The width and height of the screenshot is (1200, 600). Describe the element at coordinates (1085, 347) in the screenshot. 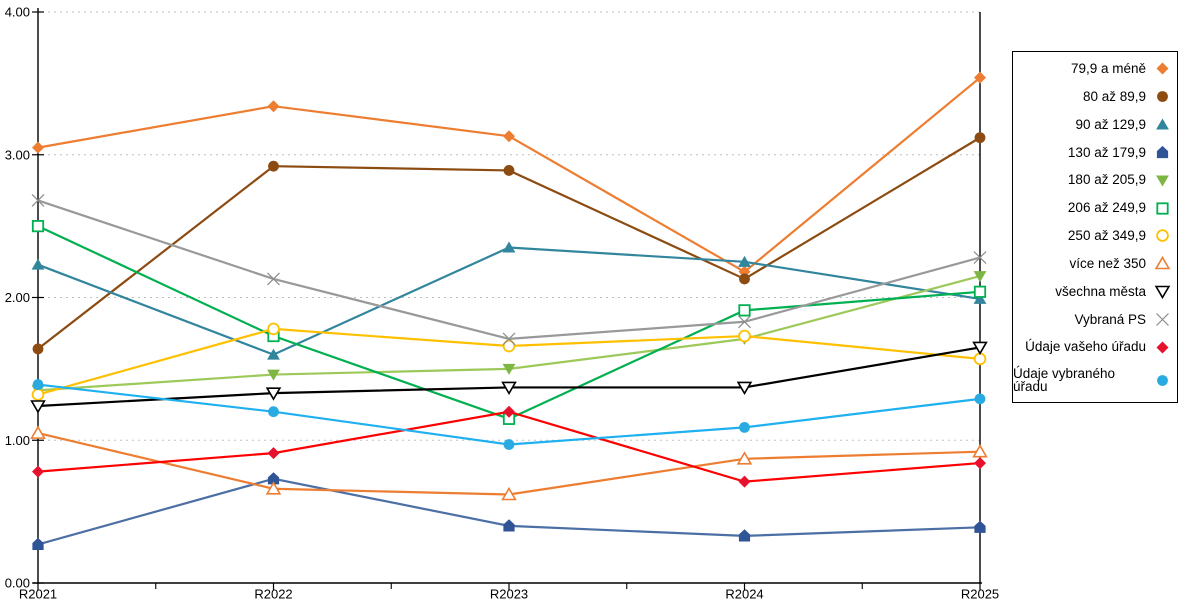

I see `legend-label: Údaje vašeho úřadu` at that location.